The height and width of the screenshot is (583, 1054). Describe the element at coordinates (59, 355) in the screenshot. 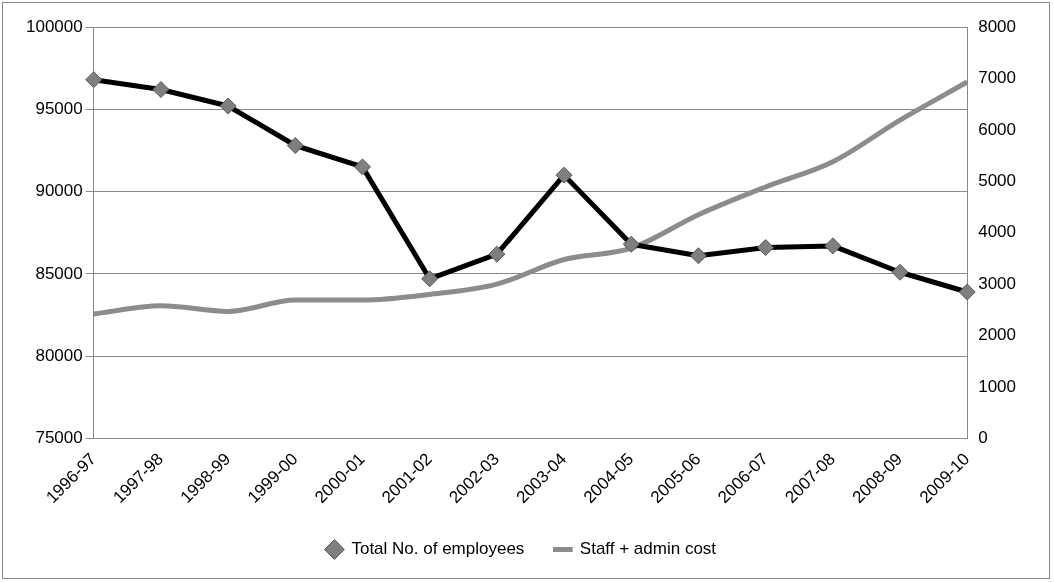

I see `y-tick-label: 80000` at that location.